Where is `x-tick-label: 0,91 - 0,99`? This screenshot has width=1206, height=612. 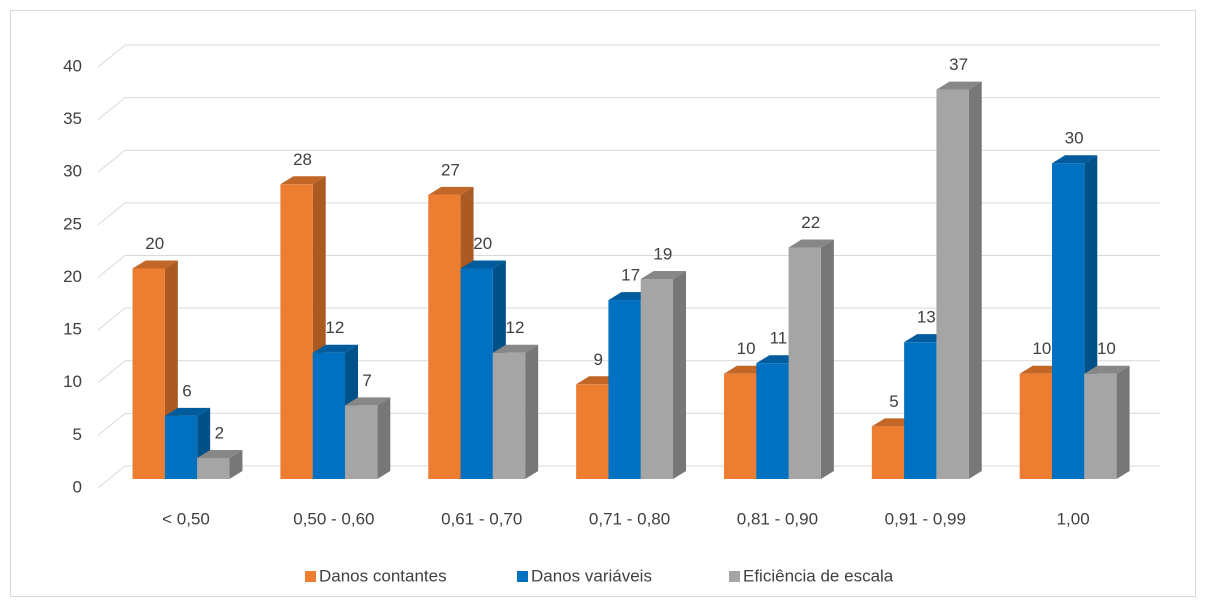 x-tick-label: 0,91 - 0,99 is located at coordinates (925, 518).